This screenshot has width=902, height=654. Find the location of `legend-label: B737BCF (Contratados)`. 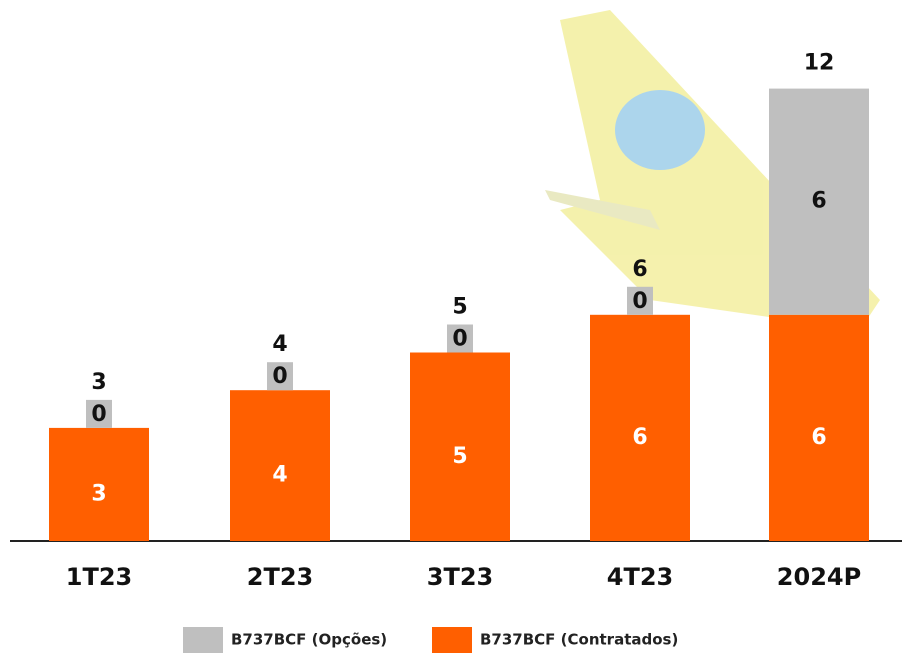

legend-label: B737BCF (Contratados) is located at coordinates (579, 640).